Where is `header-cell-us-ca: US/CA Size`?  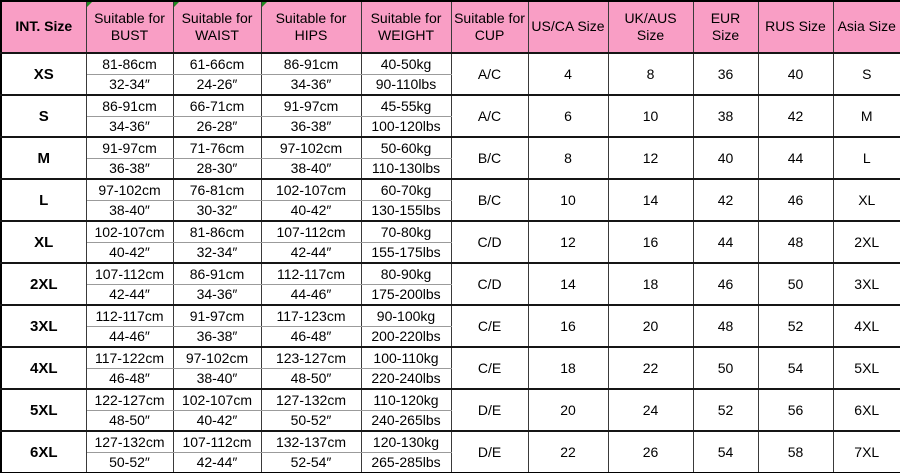
header-cell-us-ca: US/CA Size is located at coordinates (568, 27).